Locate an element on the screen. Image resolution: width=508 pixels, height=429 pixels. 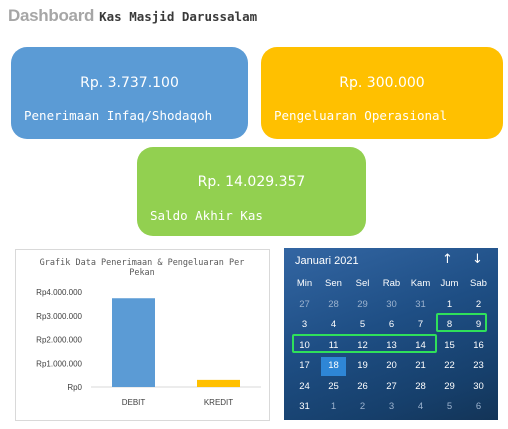
dashboard-brand: Dashboard is located at coordinates (51, 15).